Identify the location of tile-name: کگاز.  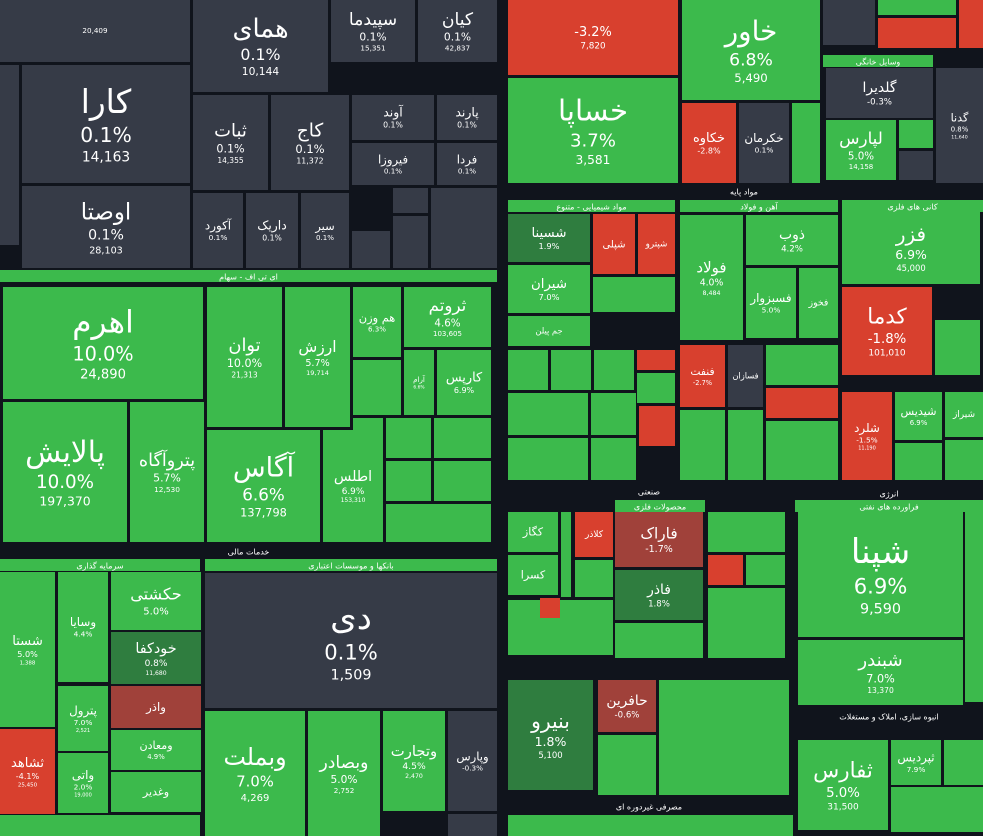
(533, 531).